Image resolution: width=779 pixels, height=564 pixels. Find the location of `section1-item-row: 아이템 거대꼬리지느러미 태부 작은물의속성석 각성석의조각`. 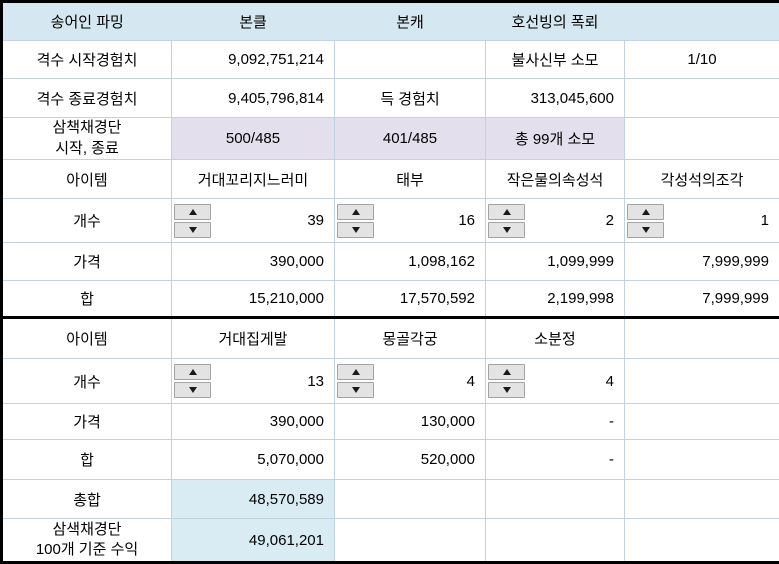

section1-item-row: 아이템 거대꼬리지느러미 태부 작은물의속성석 각성석의조각 is located at coordinates (390, 179).